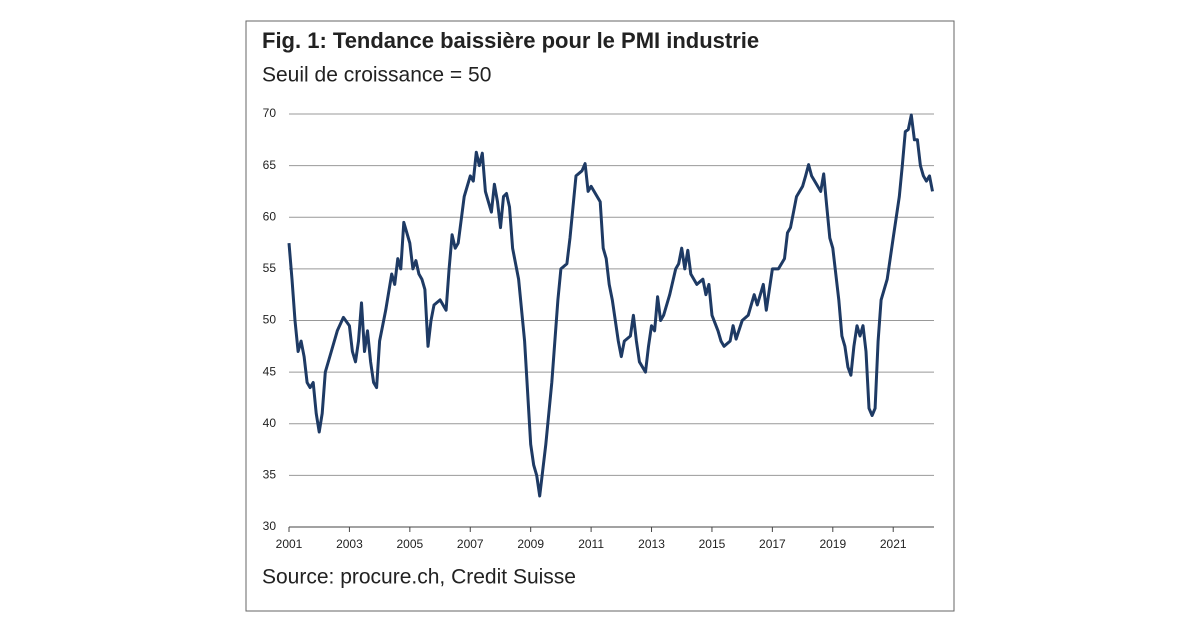 The height and width of the screenshot is (634, 1200). I want to click on x-tick-label: 2005, so click(409, 544).